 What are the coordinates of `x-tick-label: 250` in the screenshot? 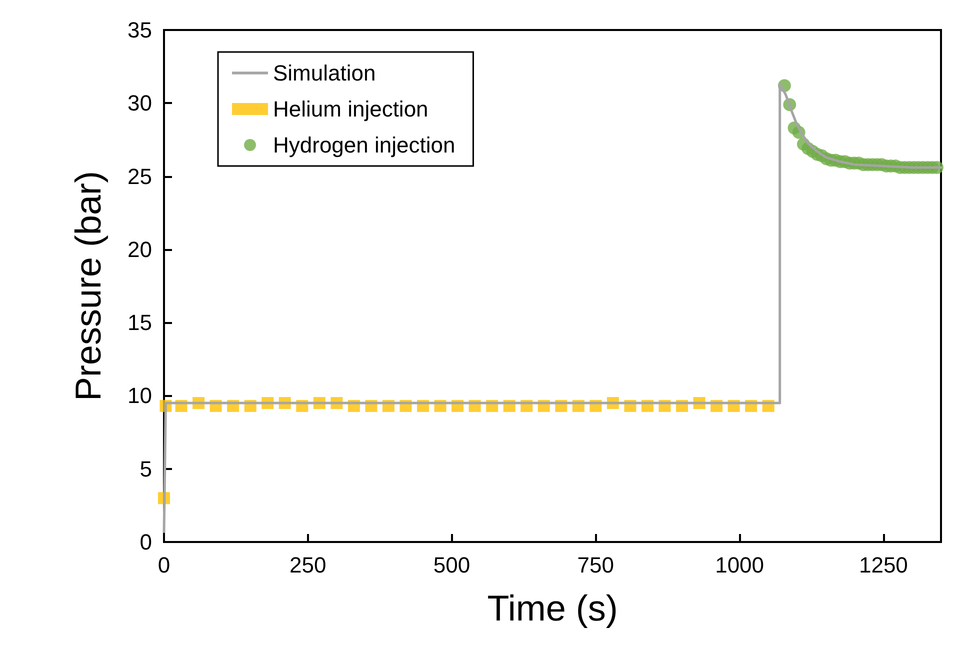 It's located at (308, 565).